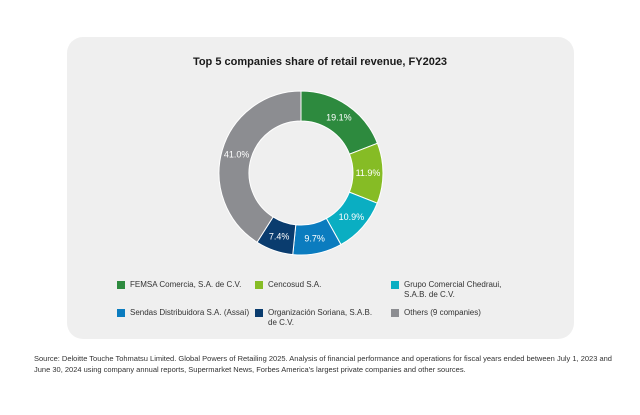 This screenshot has height=415, width=640. Describe the element at coordinates (339, 118) in the screenshot. I see `slice-label-1: 19.1%` at that location.